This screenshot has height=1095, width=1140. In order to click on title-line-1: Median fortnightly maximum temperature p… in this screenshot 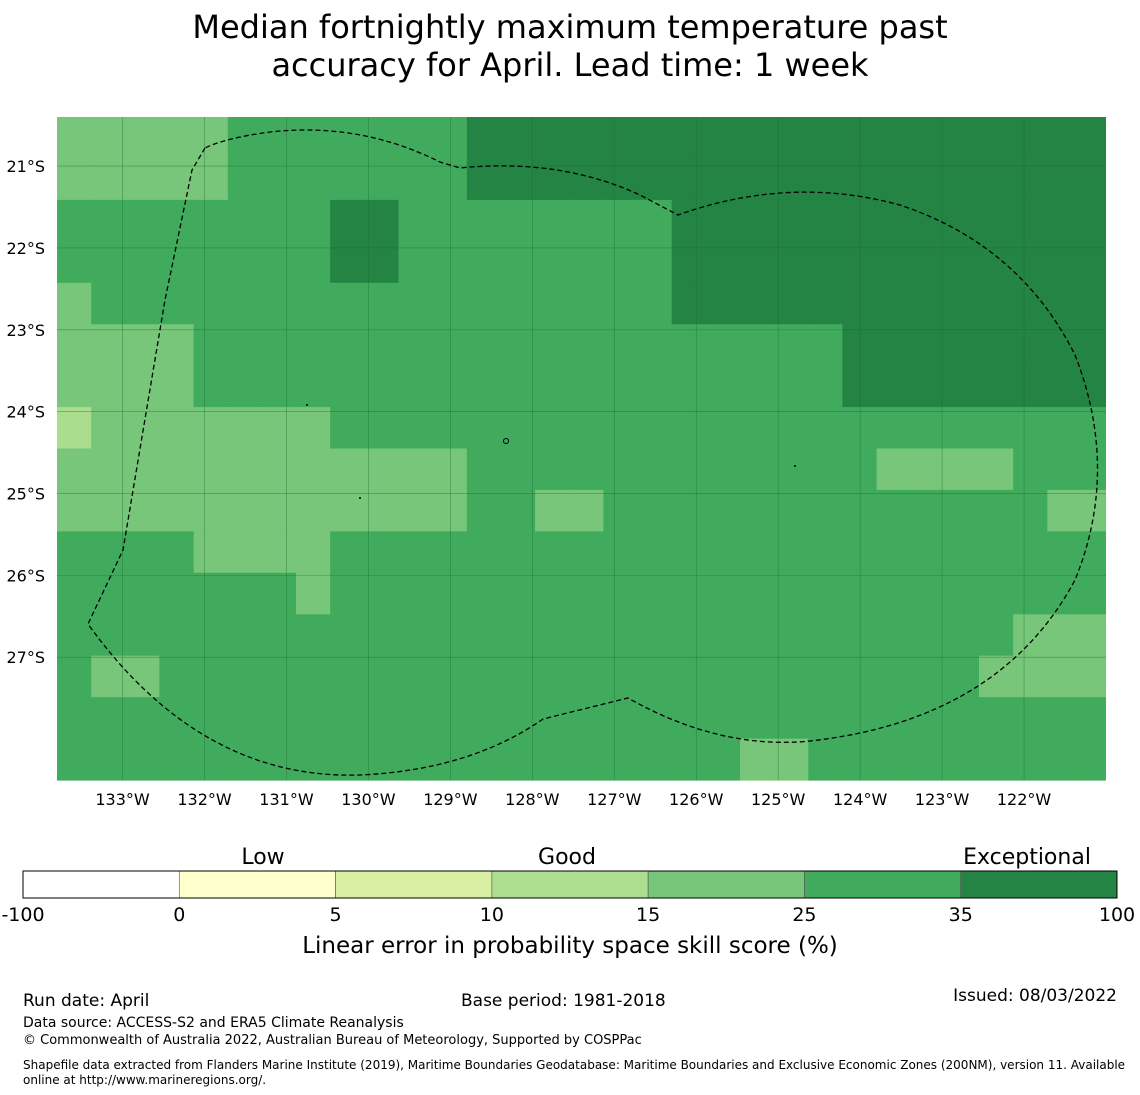, I will do `click(570, 27)`.